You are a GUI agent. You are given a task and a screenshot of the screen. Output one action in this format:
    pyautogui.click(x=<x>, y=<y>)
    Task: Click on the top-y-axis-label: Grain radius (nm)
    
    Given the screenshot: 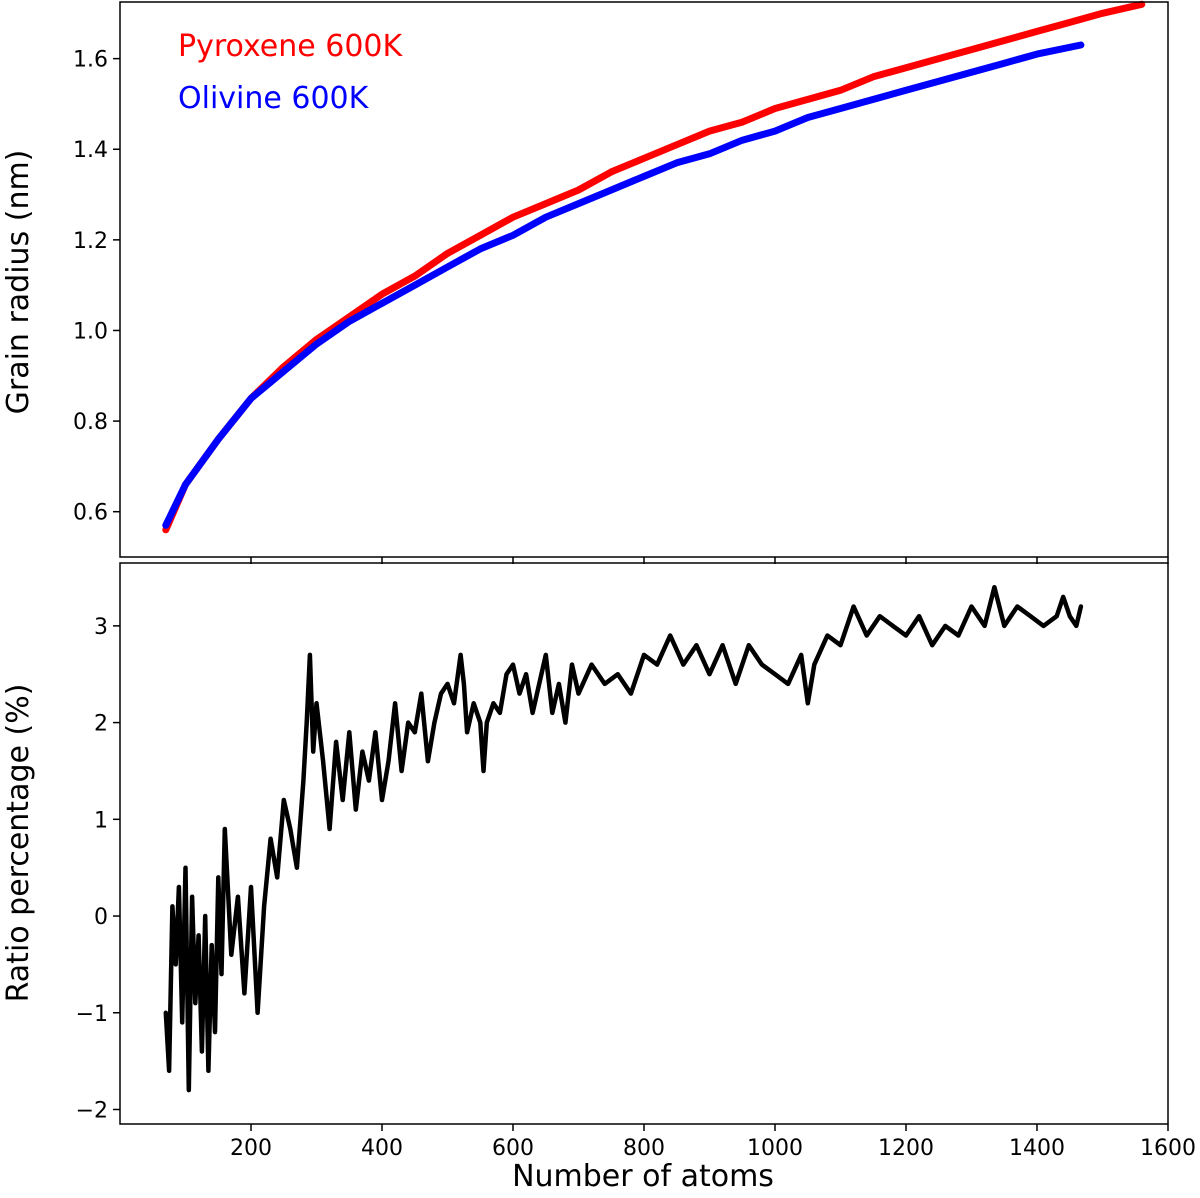 What is the action you would take?
    pyautogui.click(x=18, y=282)
    